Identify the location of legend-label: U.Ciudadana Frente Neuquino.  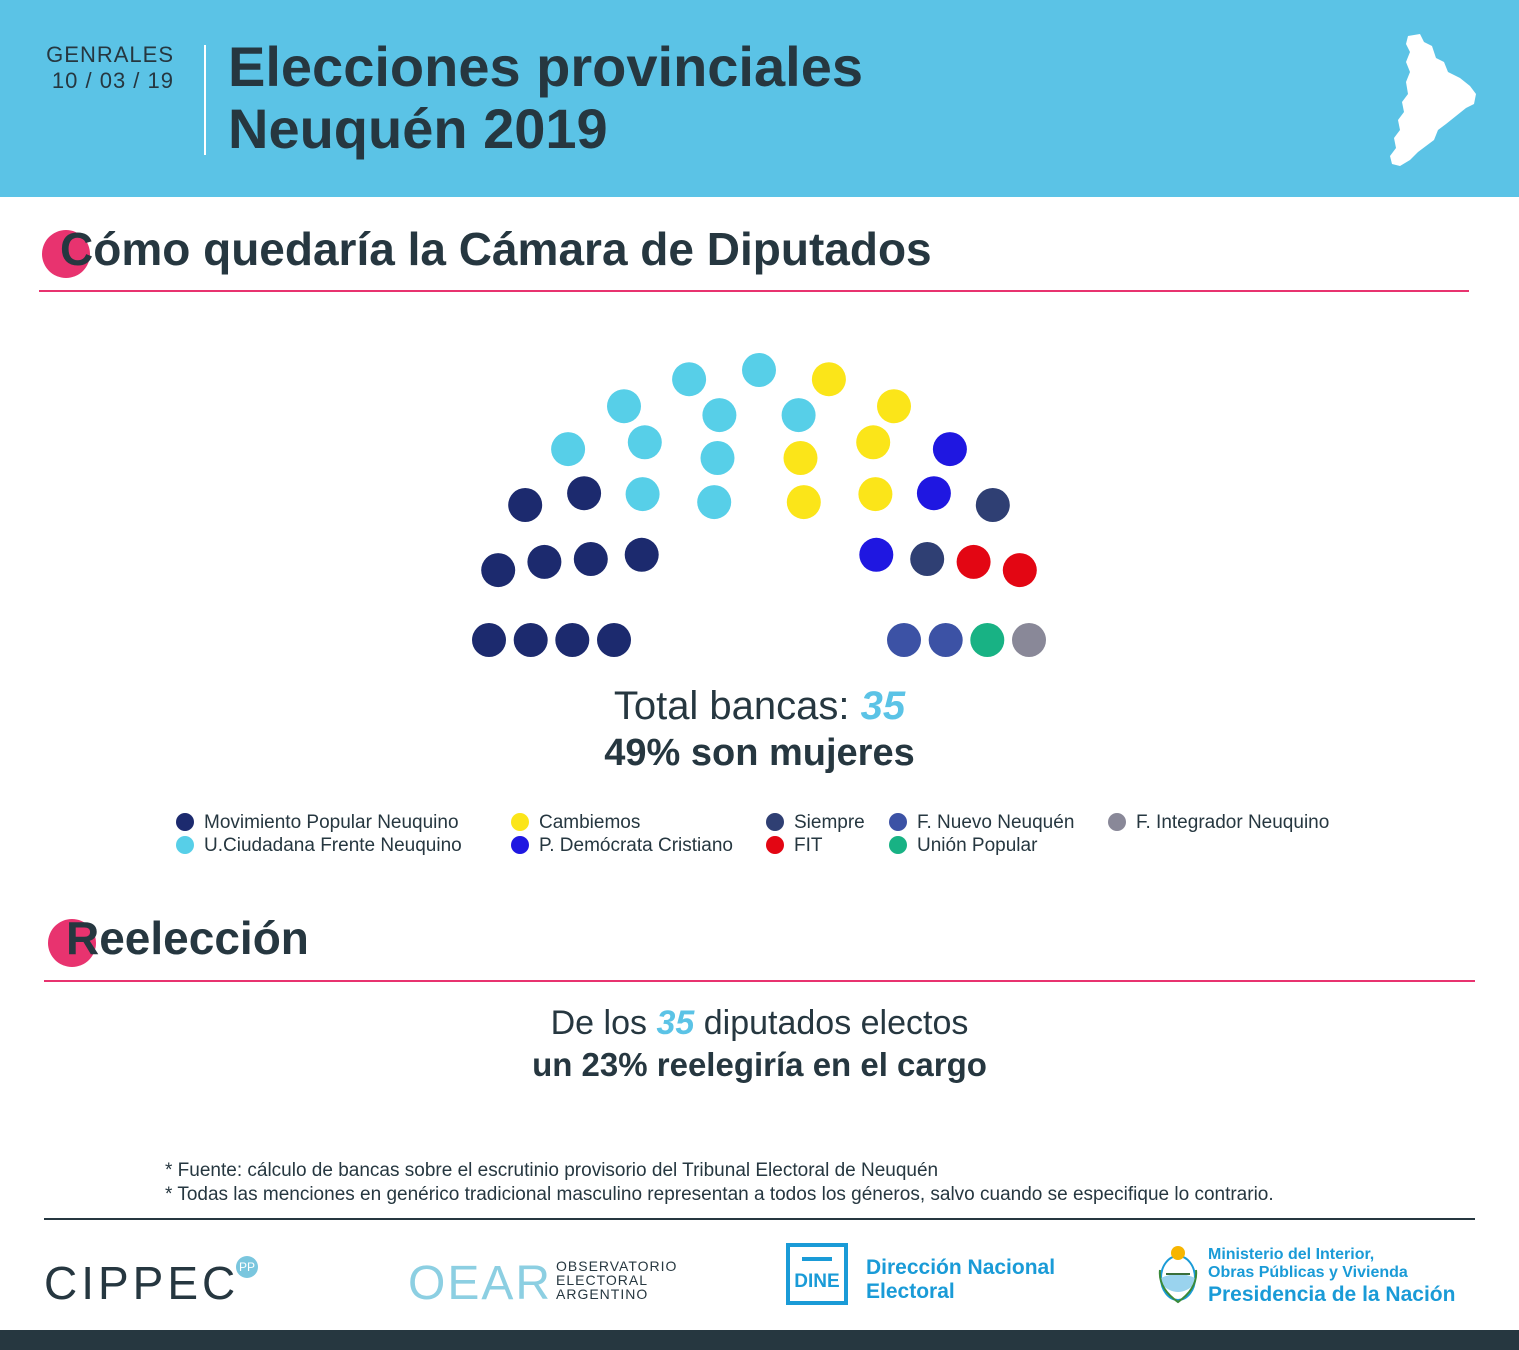
(333, 845).